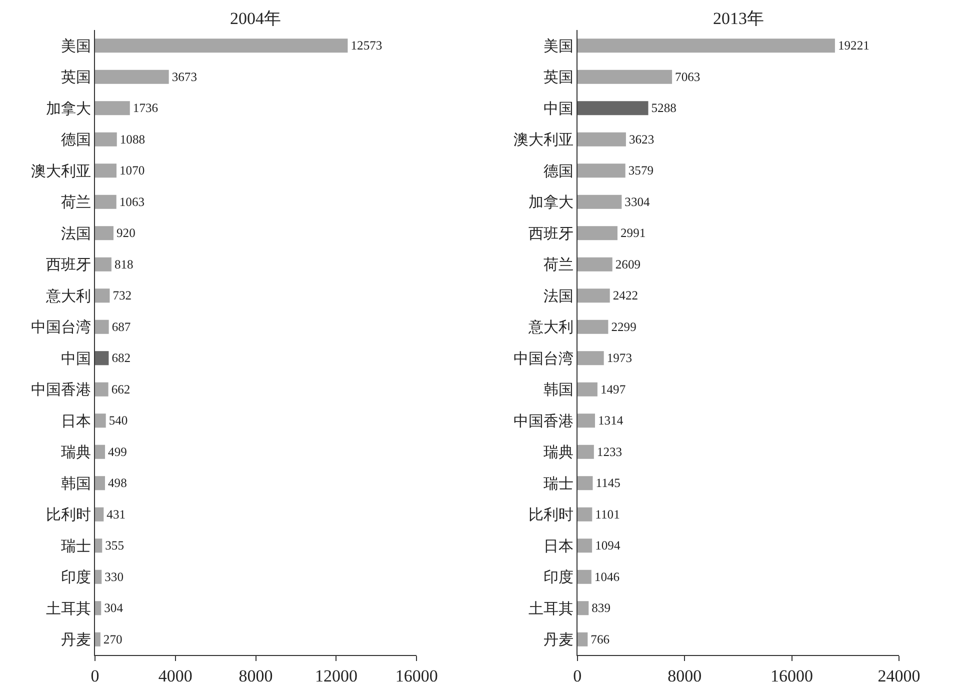 This screenshot has height=697, width=969. Describe the element at coordinates (550, 327) in the screenshot. I see `y-tick-label: 意大利` at that location.